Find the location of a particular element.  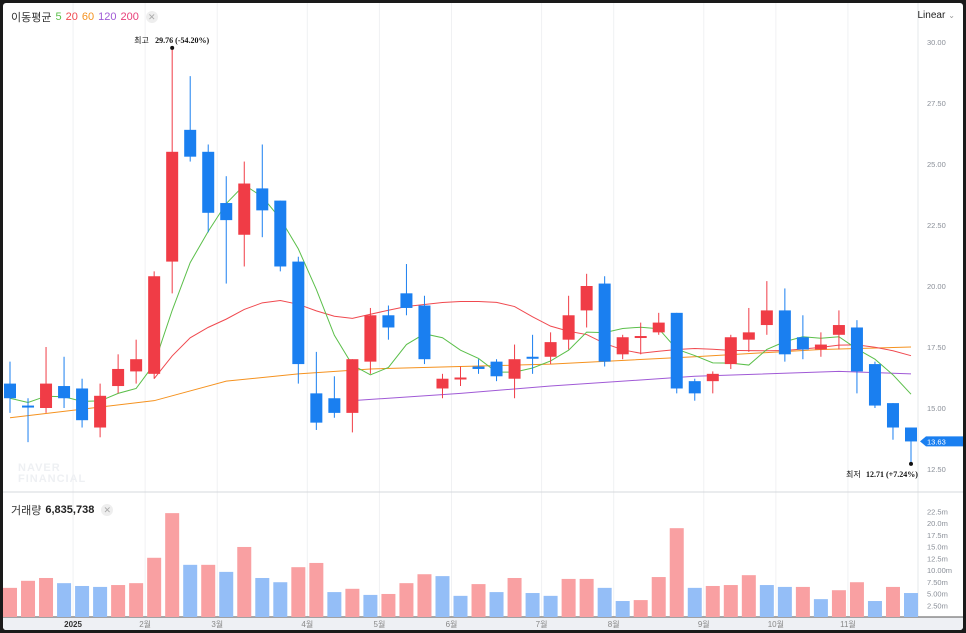

scale-selector: Linear ⌄ is located at coordinates (936, 15).